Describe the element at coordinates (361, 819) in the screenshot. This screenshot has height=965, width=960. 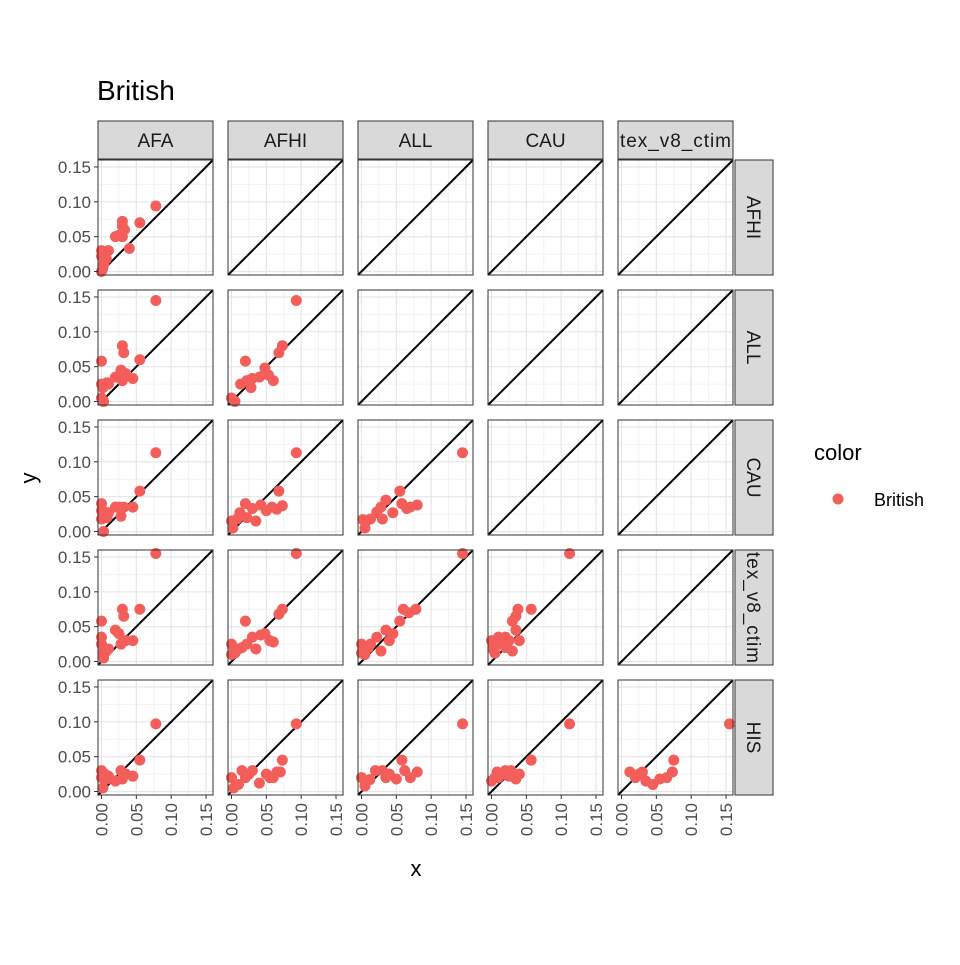
I see `x-tick-label: 0.00` at that location.